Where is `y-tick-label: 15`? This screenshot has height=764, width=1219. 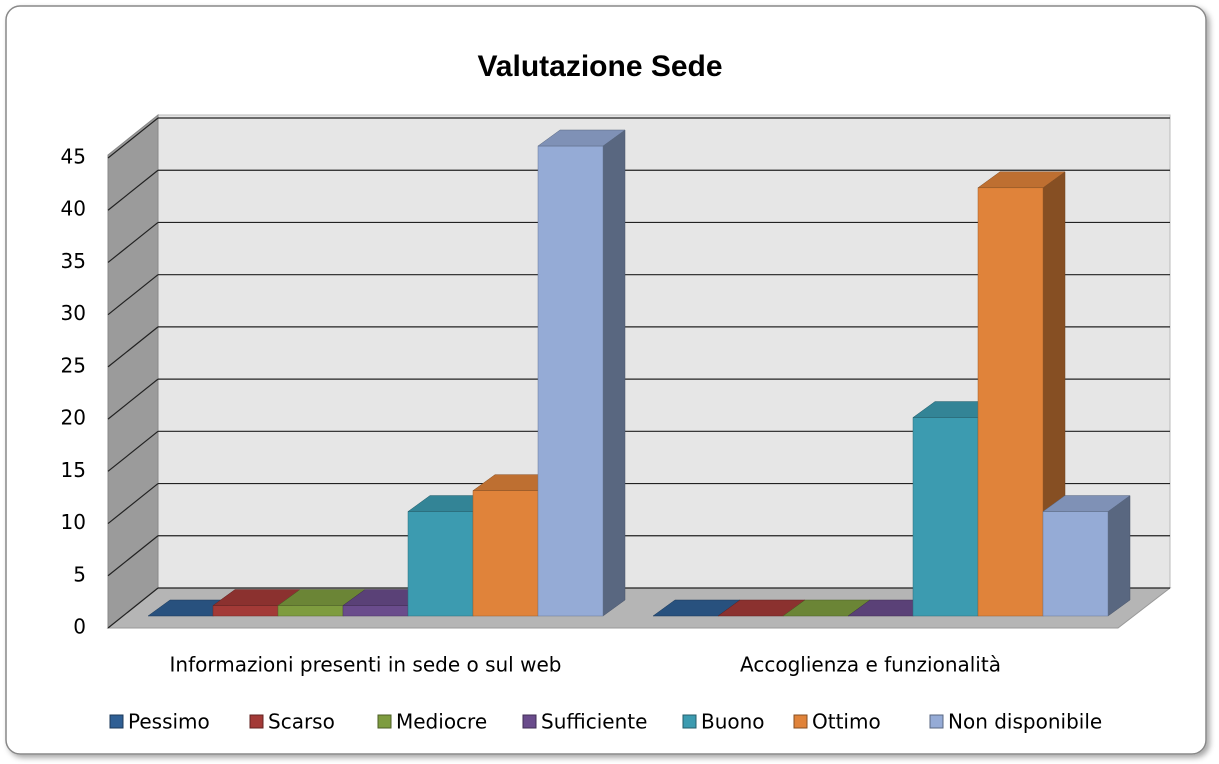 y-tick-label: 15 is located at coordinates (73, 470).